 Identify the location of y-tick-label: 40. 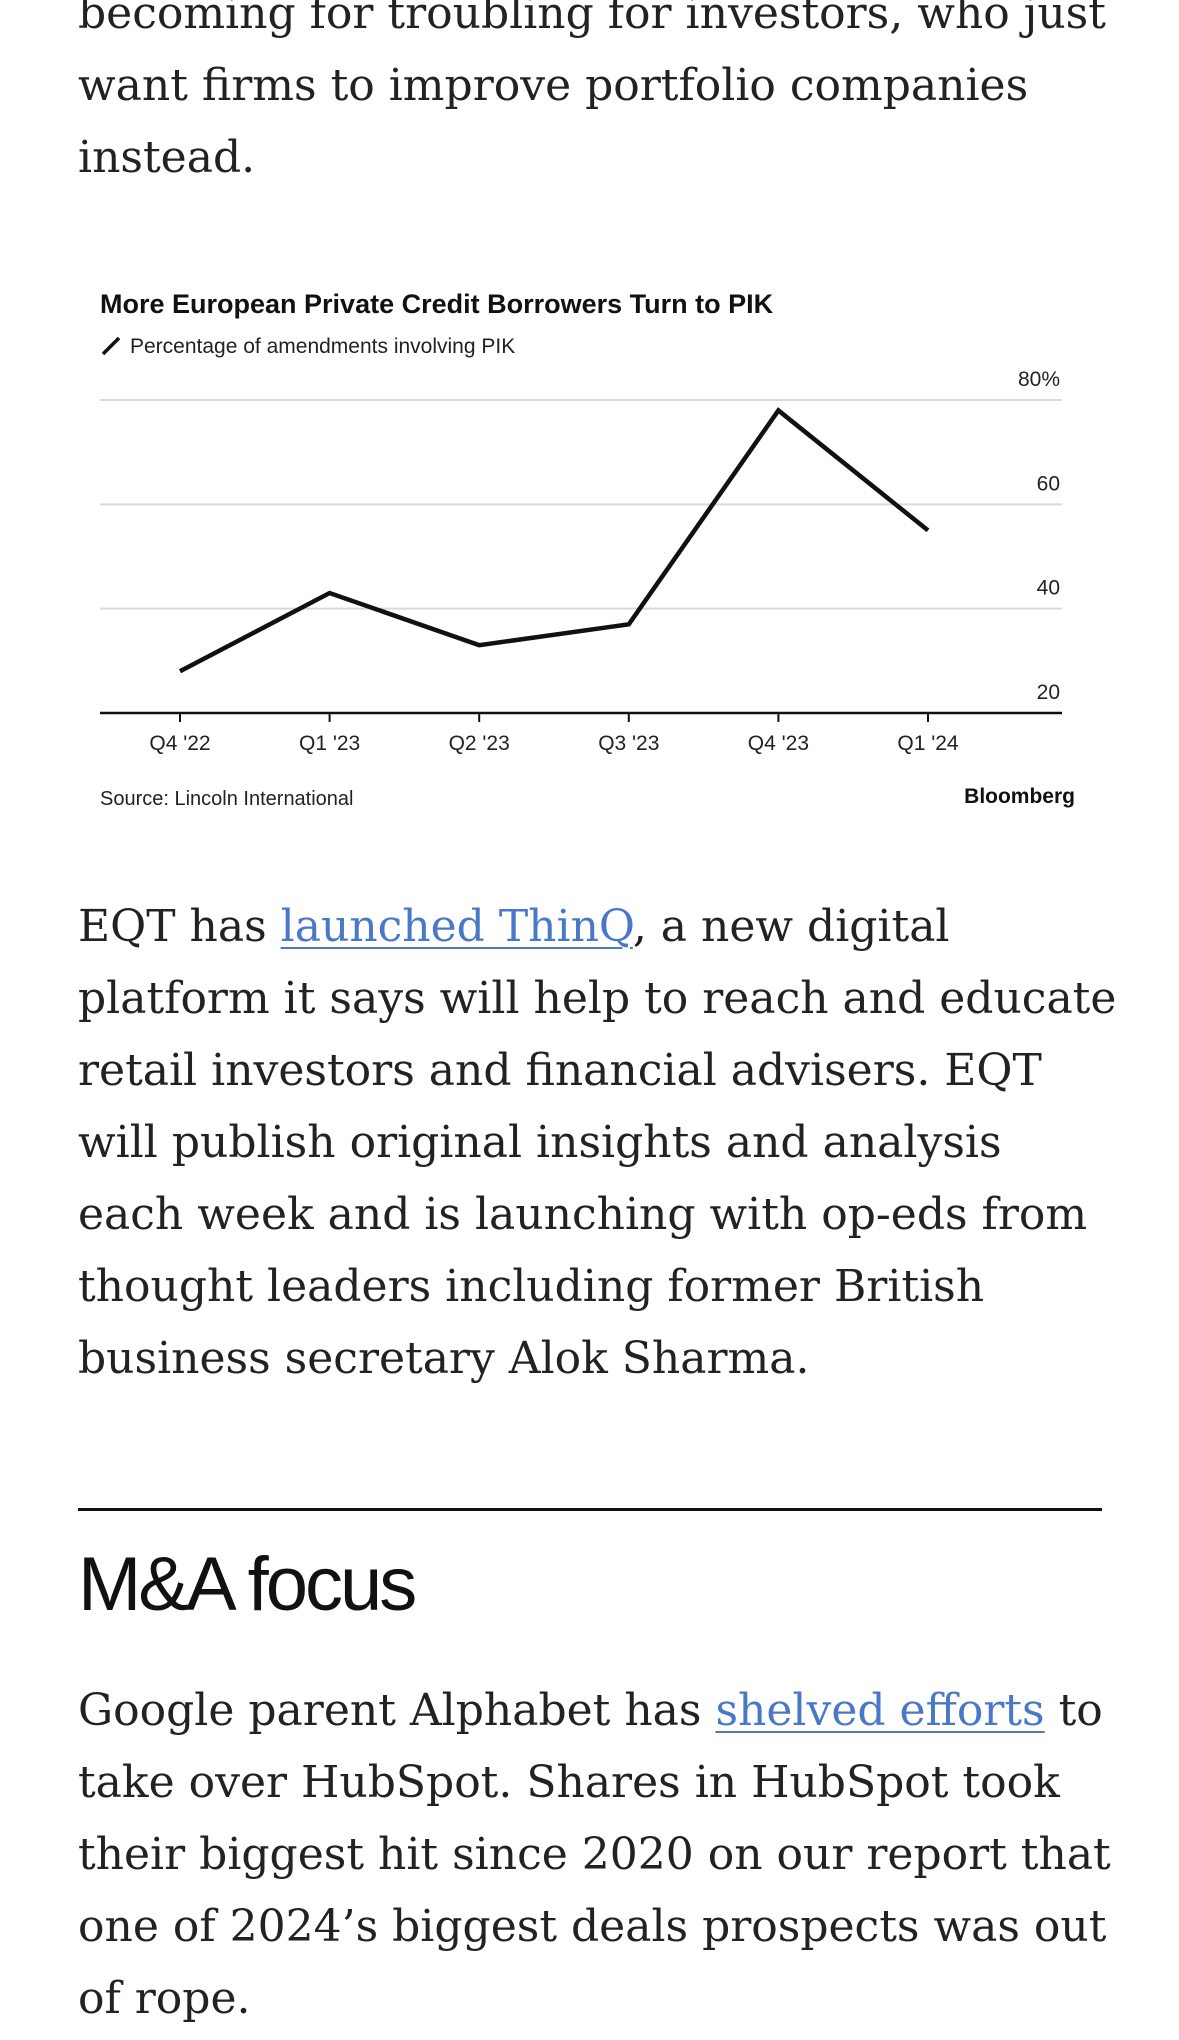
(1048, 588).